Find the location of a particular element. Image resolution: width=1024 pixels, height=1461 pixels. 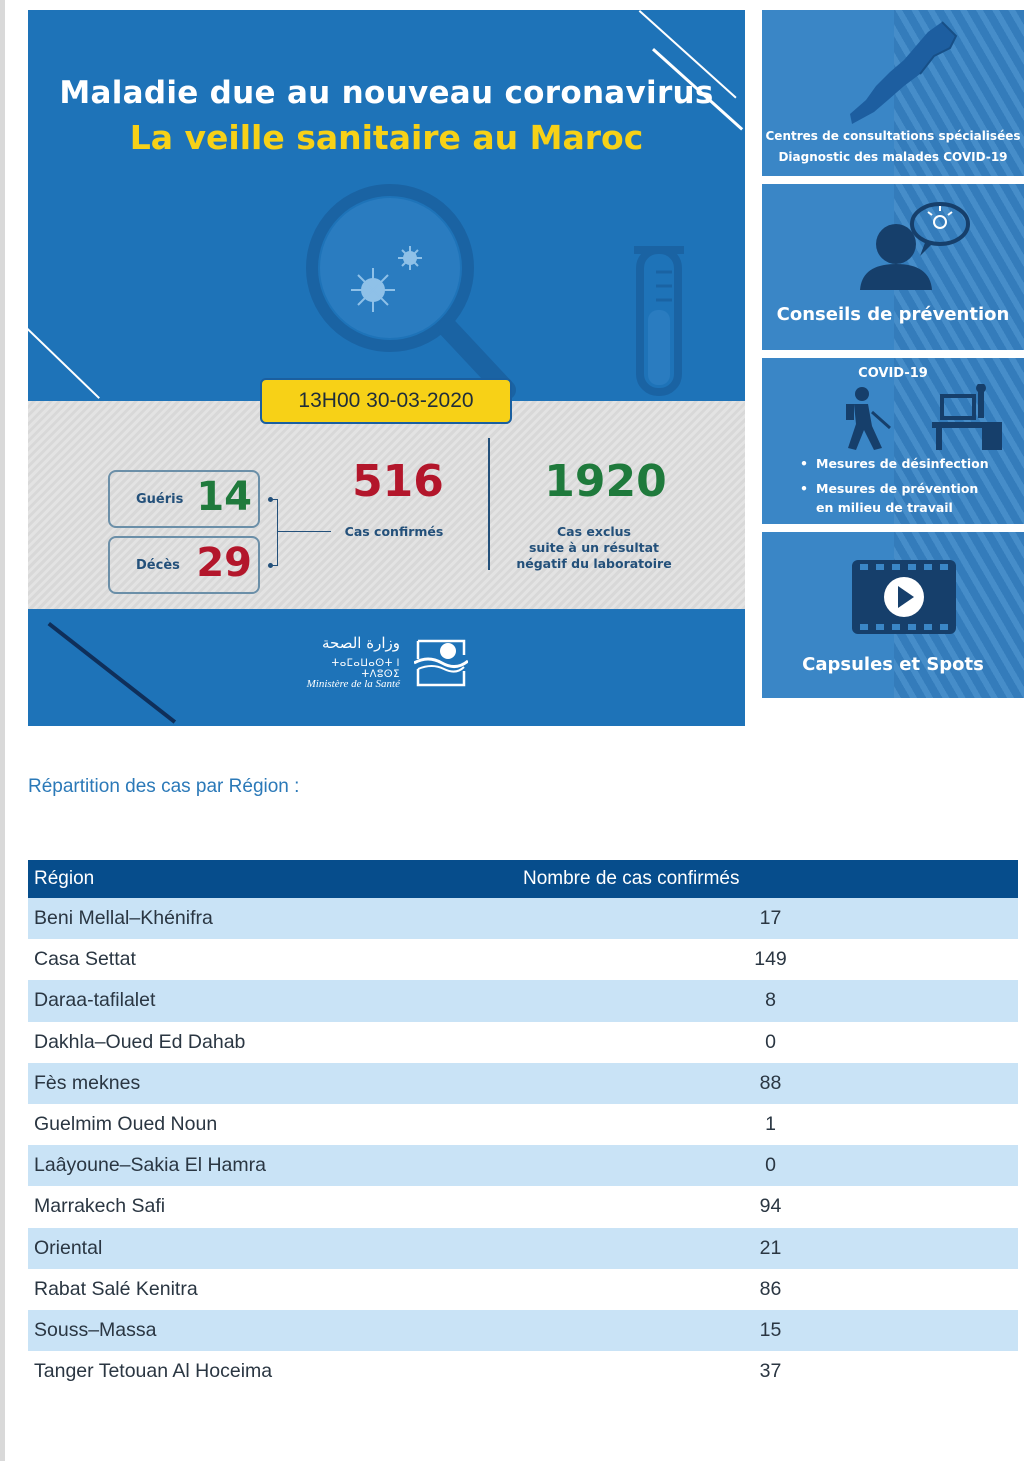

card-prevention-advice: Conseils de prévention is located at coordinates (893, 267).